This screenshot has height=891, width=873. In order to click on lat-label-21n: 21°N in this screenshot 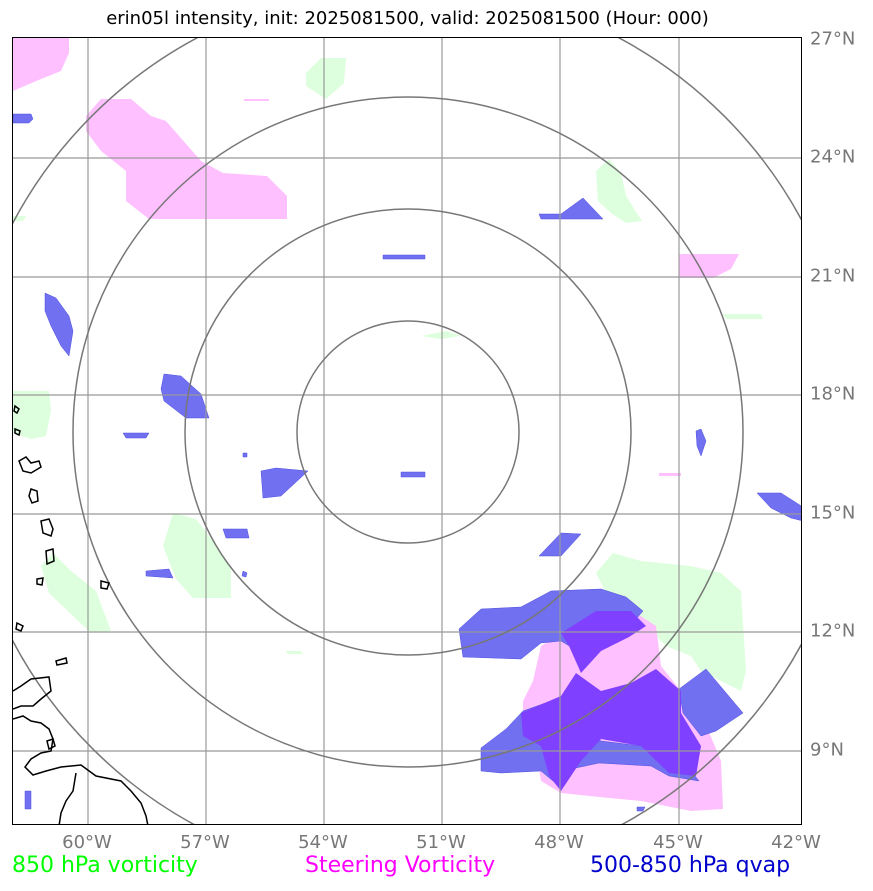, I will do `click(833, 276)`.